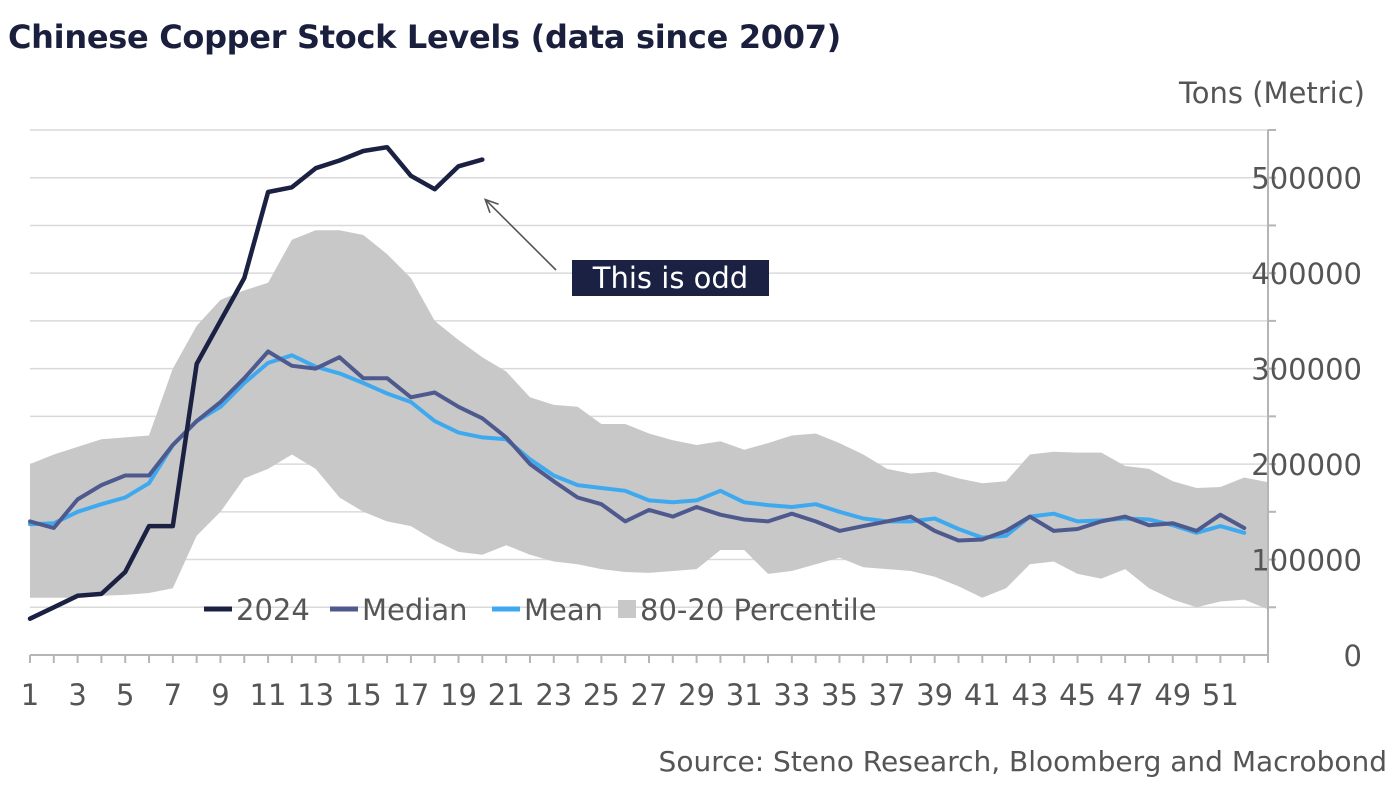  Describe the element at coordinates (77, 695) in the screenshot. I see `x-tick-label: 3` at that location.